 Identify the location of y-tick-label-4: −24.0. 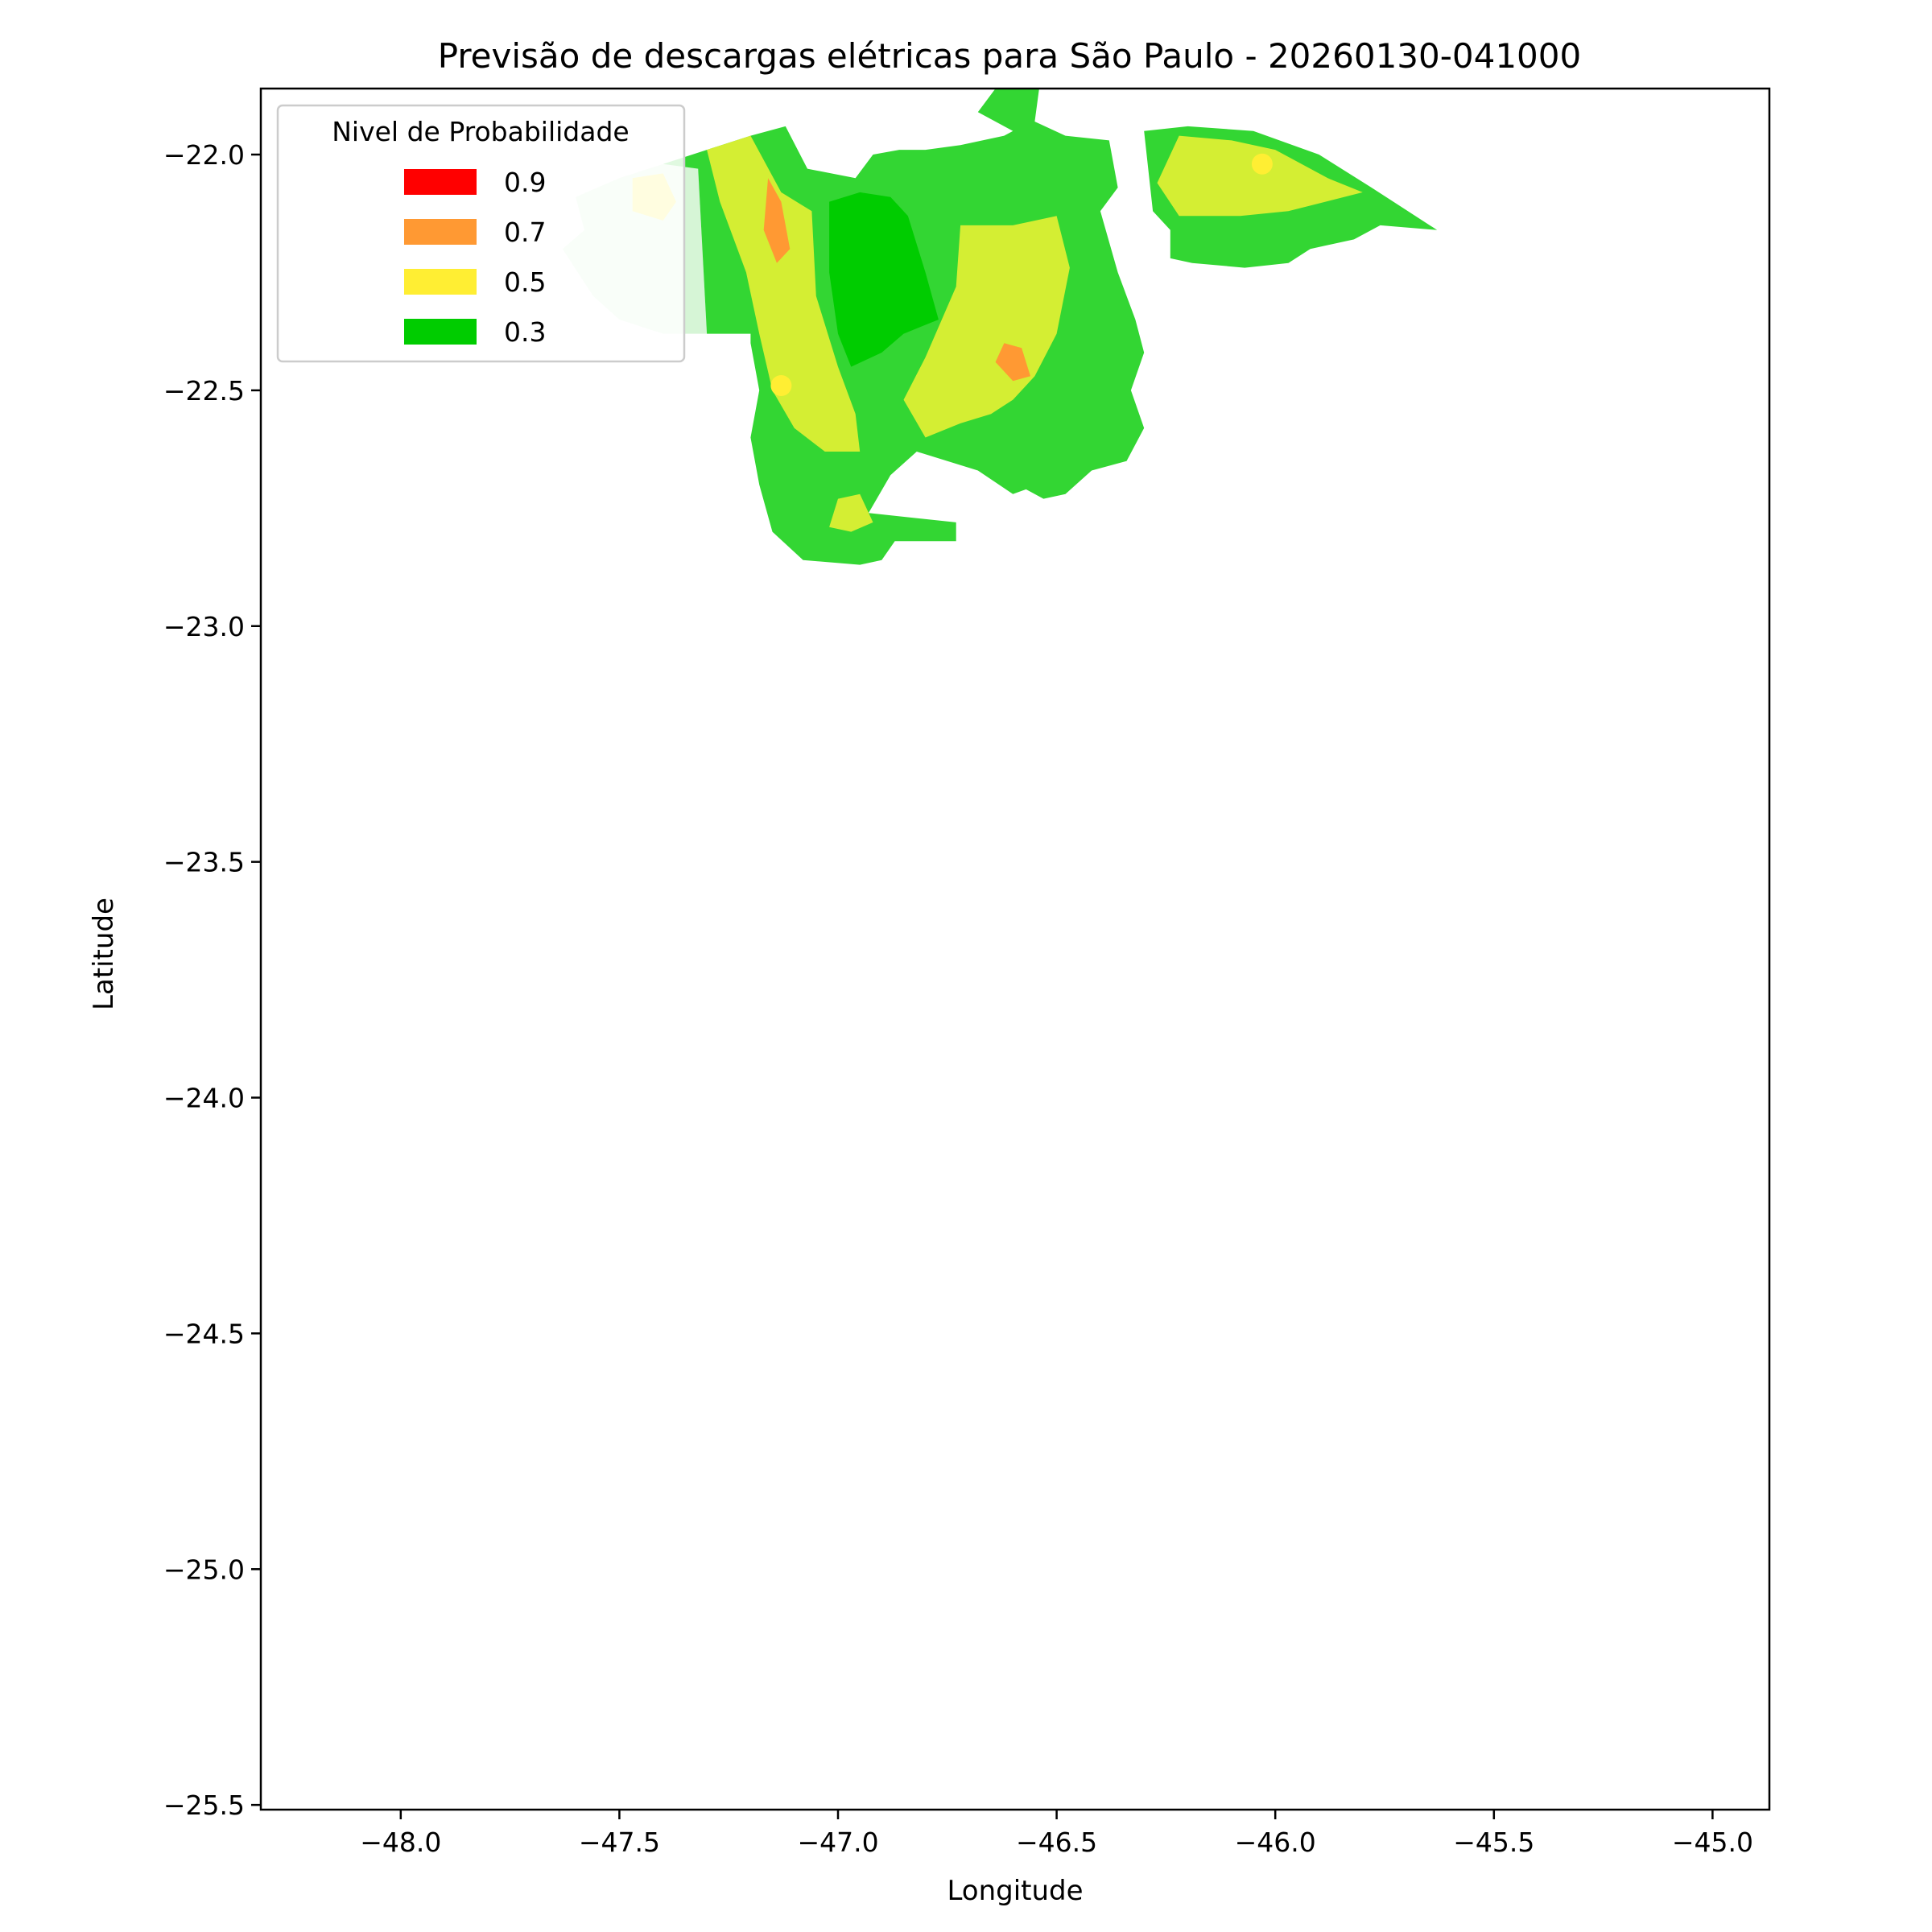
(204, 1098).